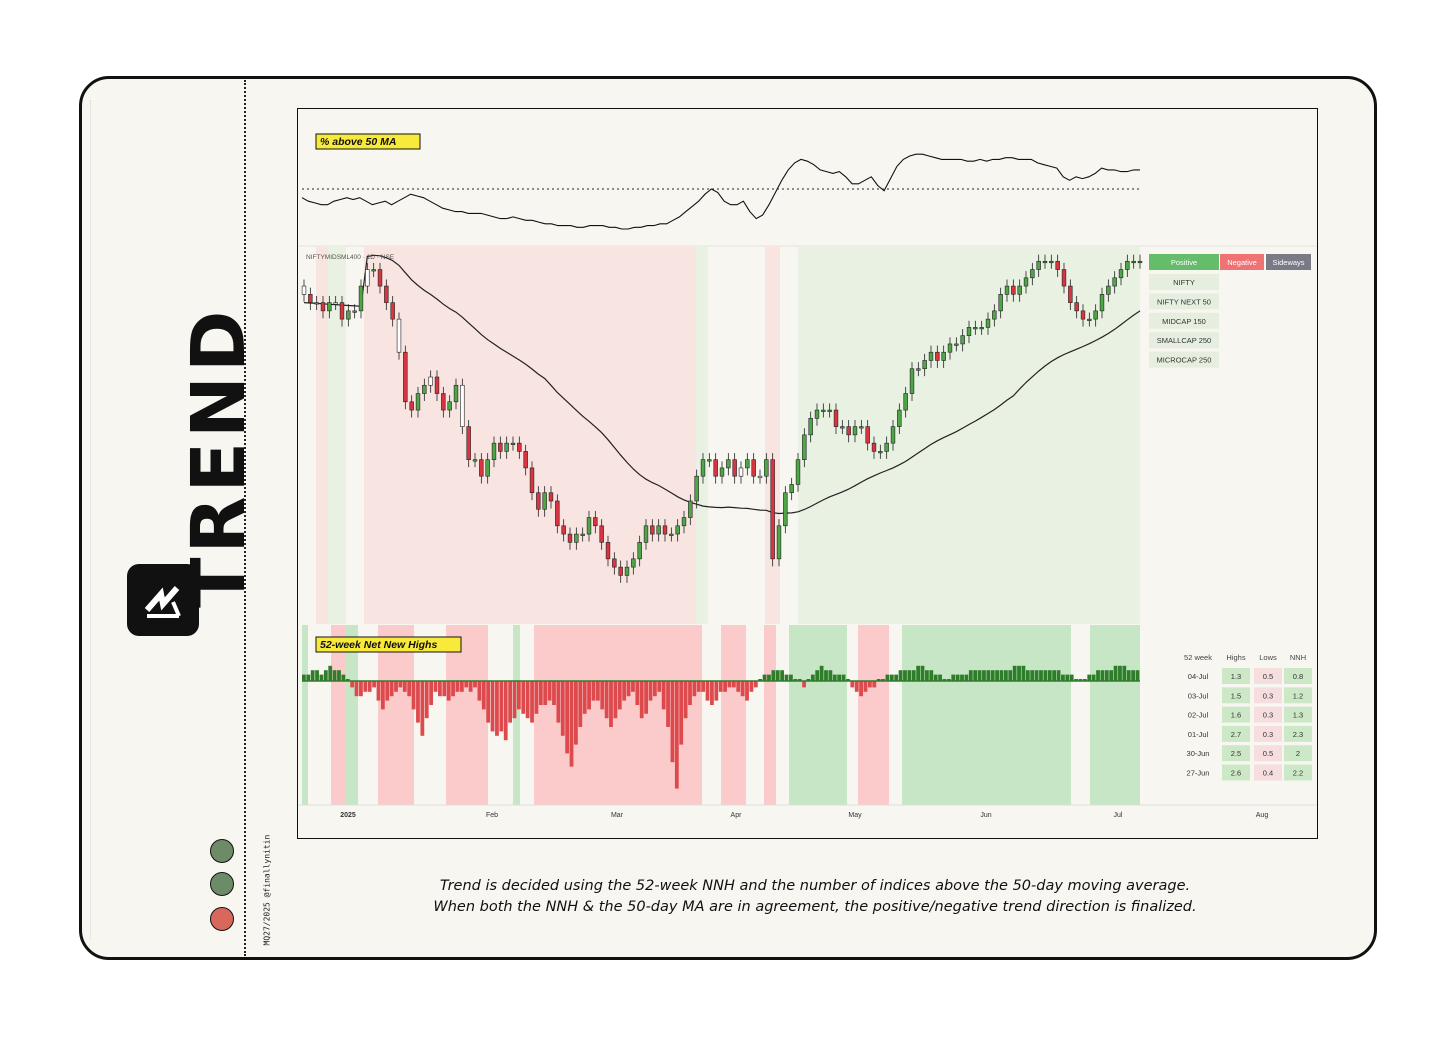  What do you see at coordinates (1235, 657) in the screenshot?
I see `nnh-table-header: Highs` at bounding box center [1235, 657].